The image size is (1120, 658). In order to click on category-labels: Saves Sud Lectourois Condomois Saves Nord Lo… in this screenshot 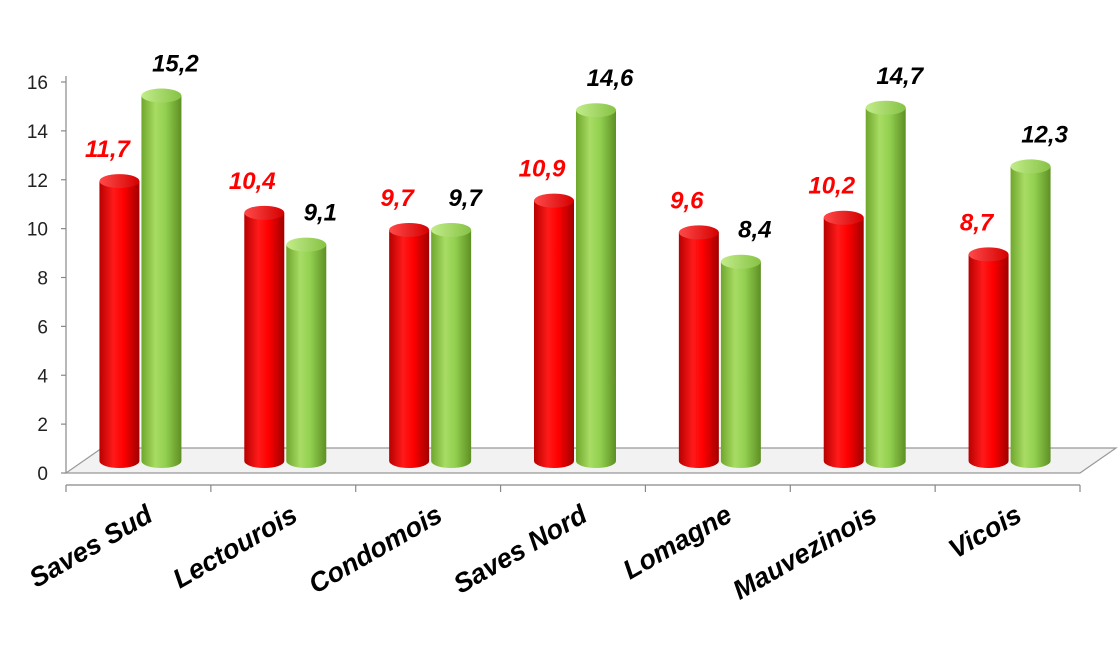, I will do `click(525, 552)`.